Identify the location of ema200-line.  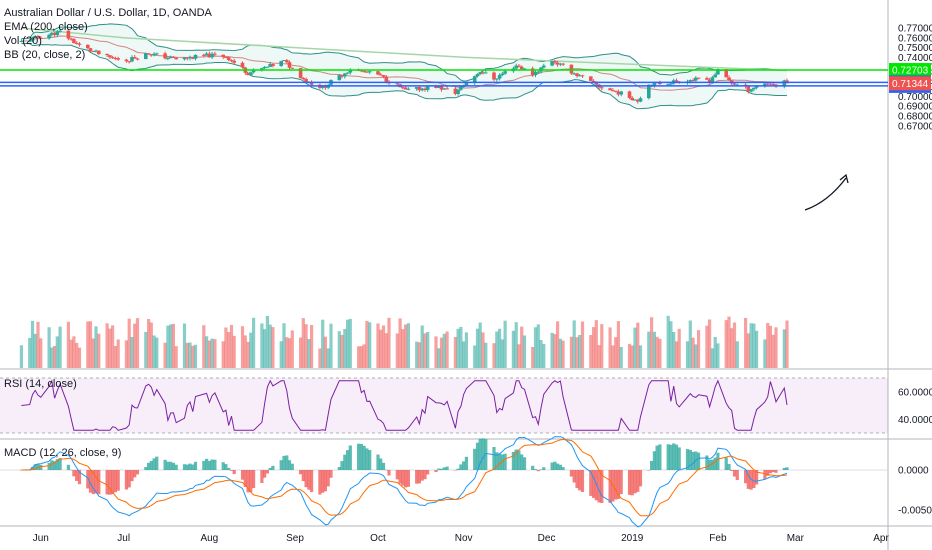
(404, 49).